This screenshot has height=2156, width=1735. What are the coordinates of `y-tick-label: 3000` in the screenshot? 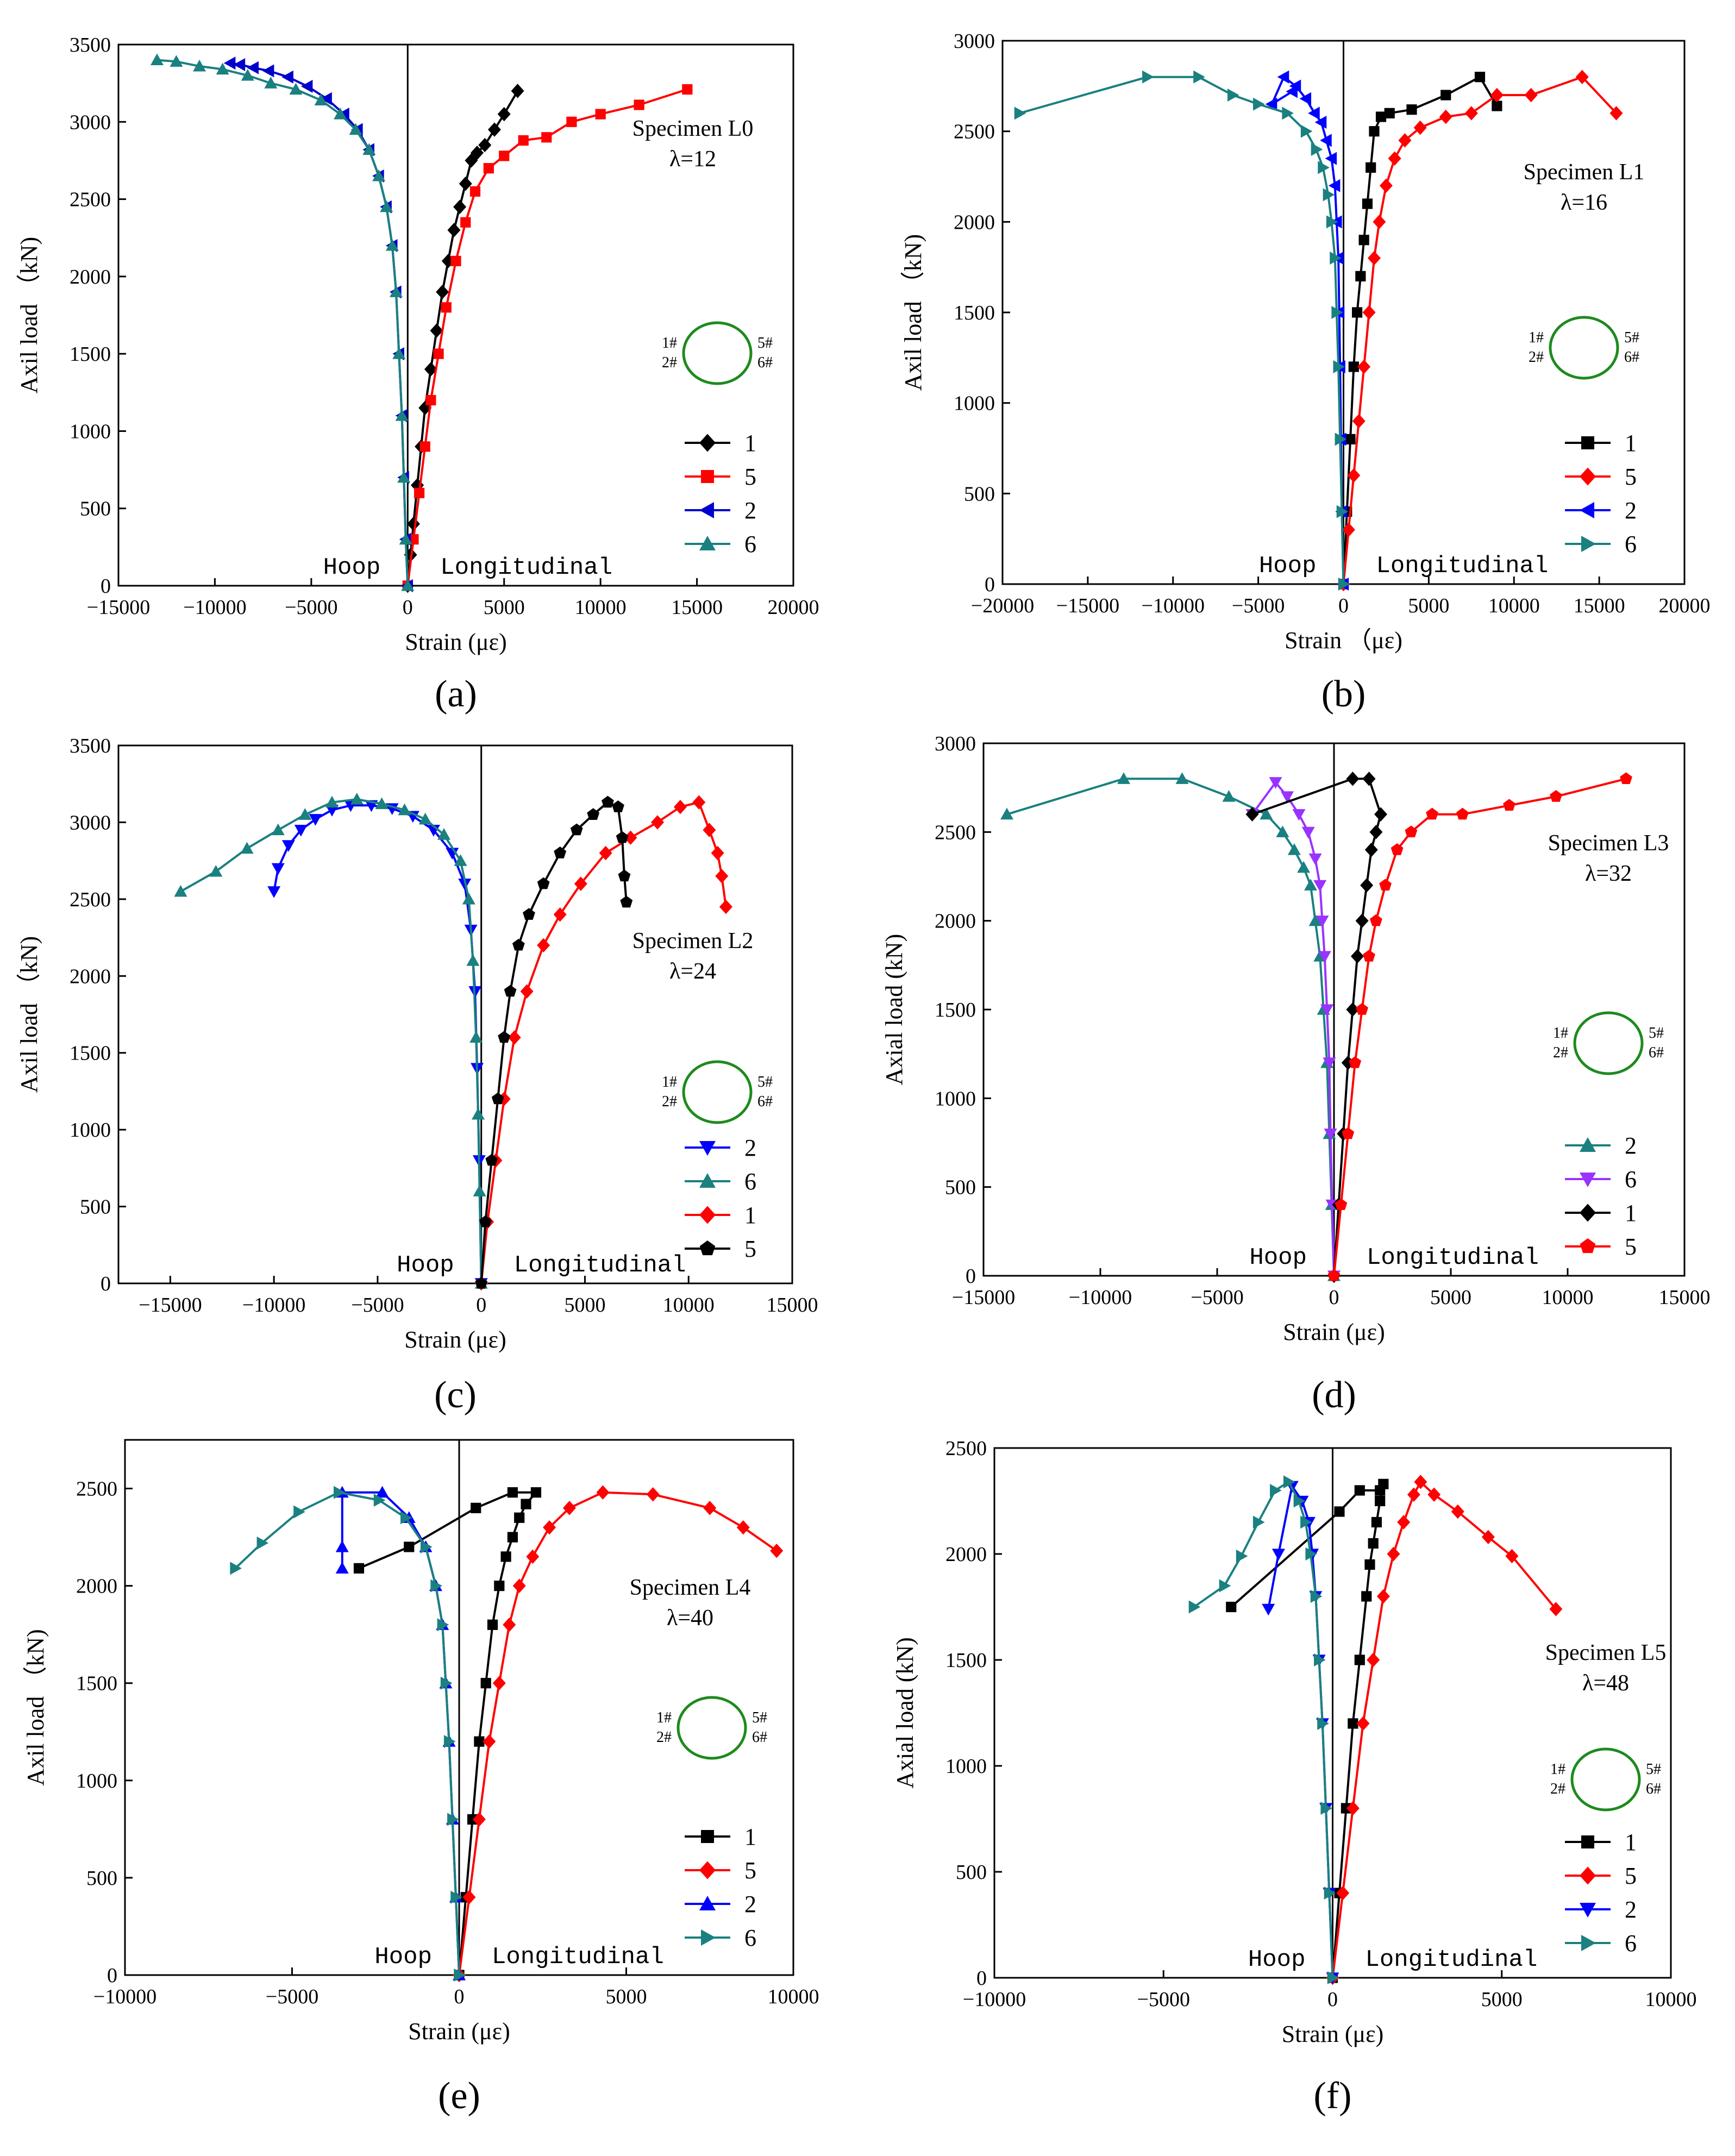 It's located at (91, 822).